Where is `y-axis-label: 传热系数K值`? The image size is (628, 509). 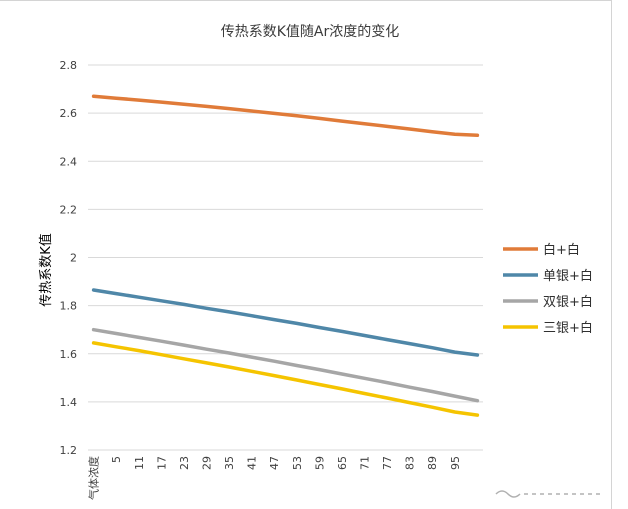 y-axis-label: 传热系数K值 is located at coordinates (46, 270).